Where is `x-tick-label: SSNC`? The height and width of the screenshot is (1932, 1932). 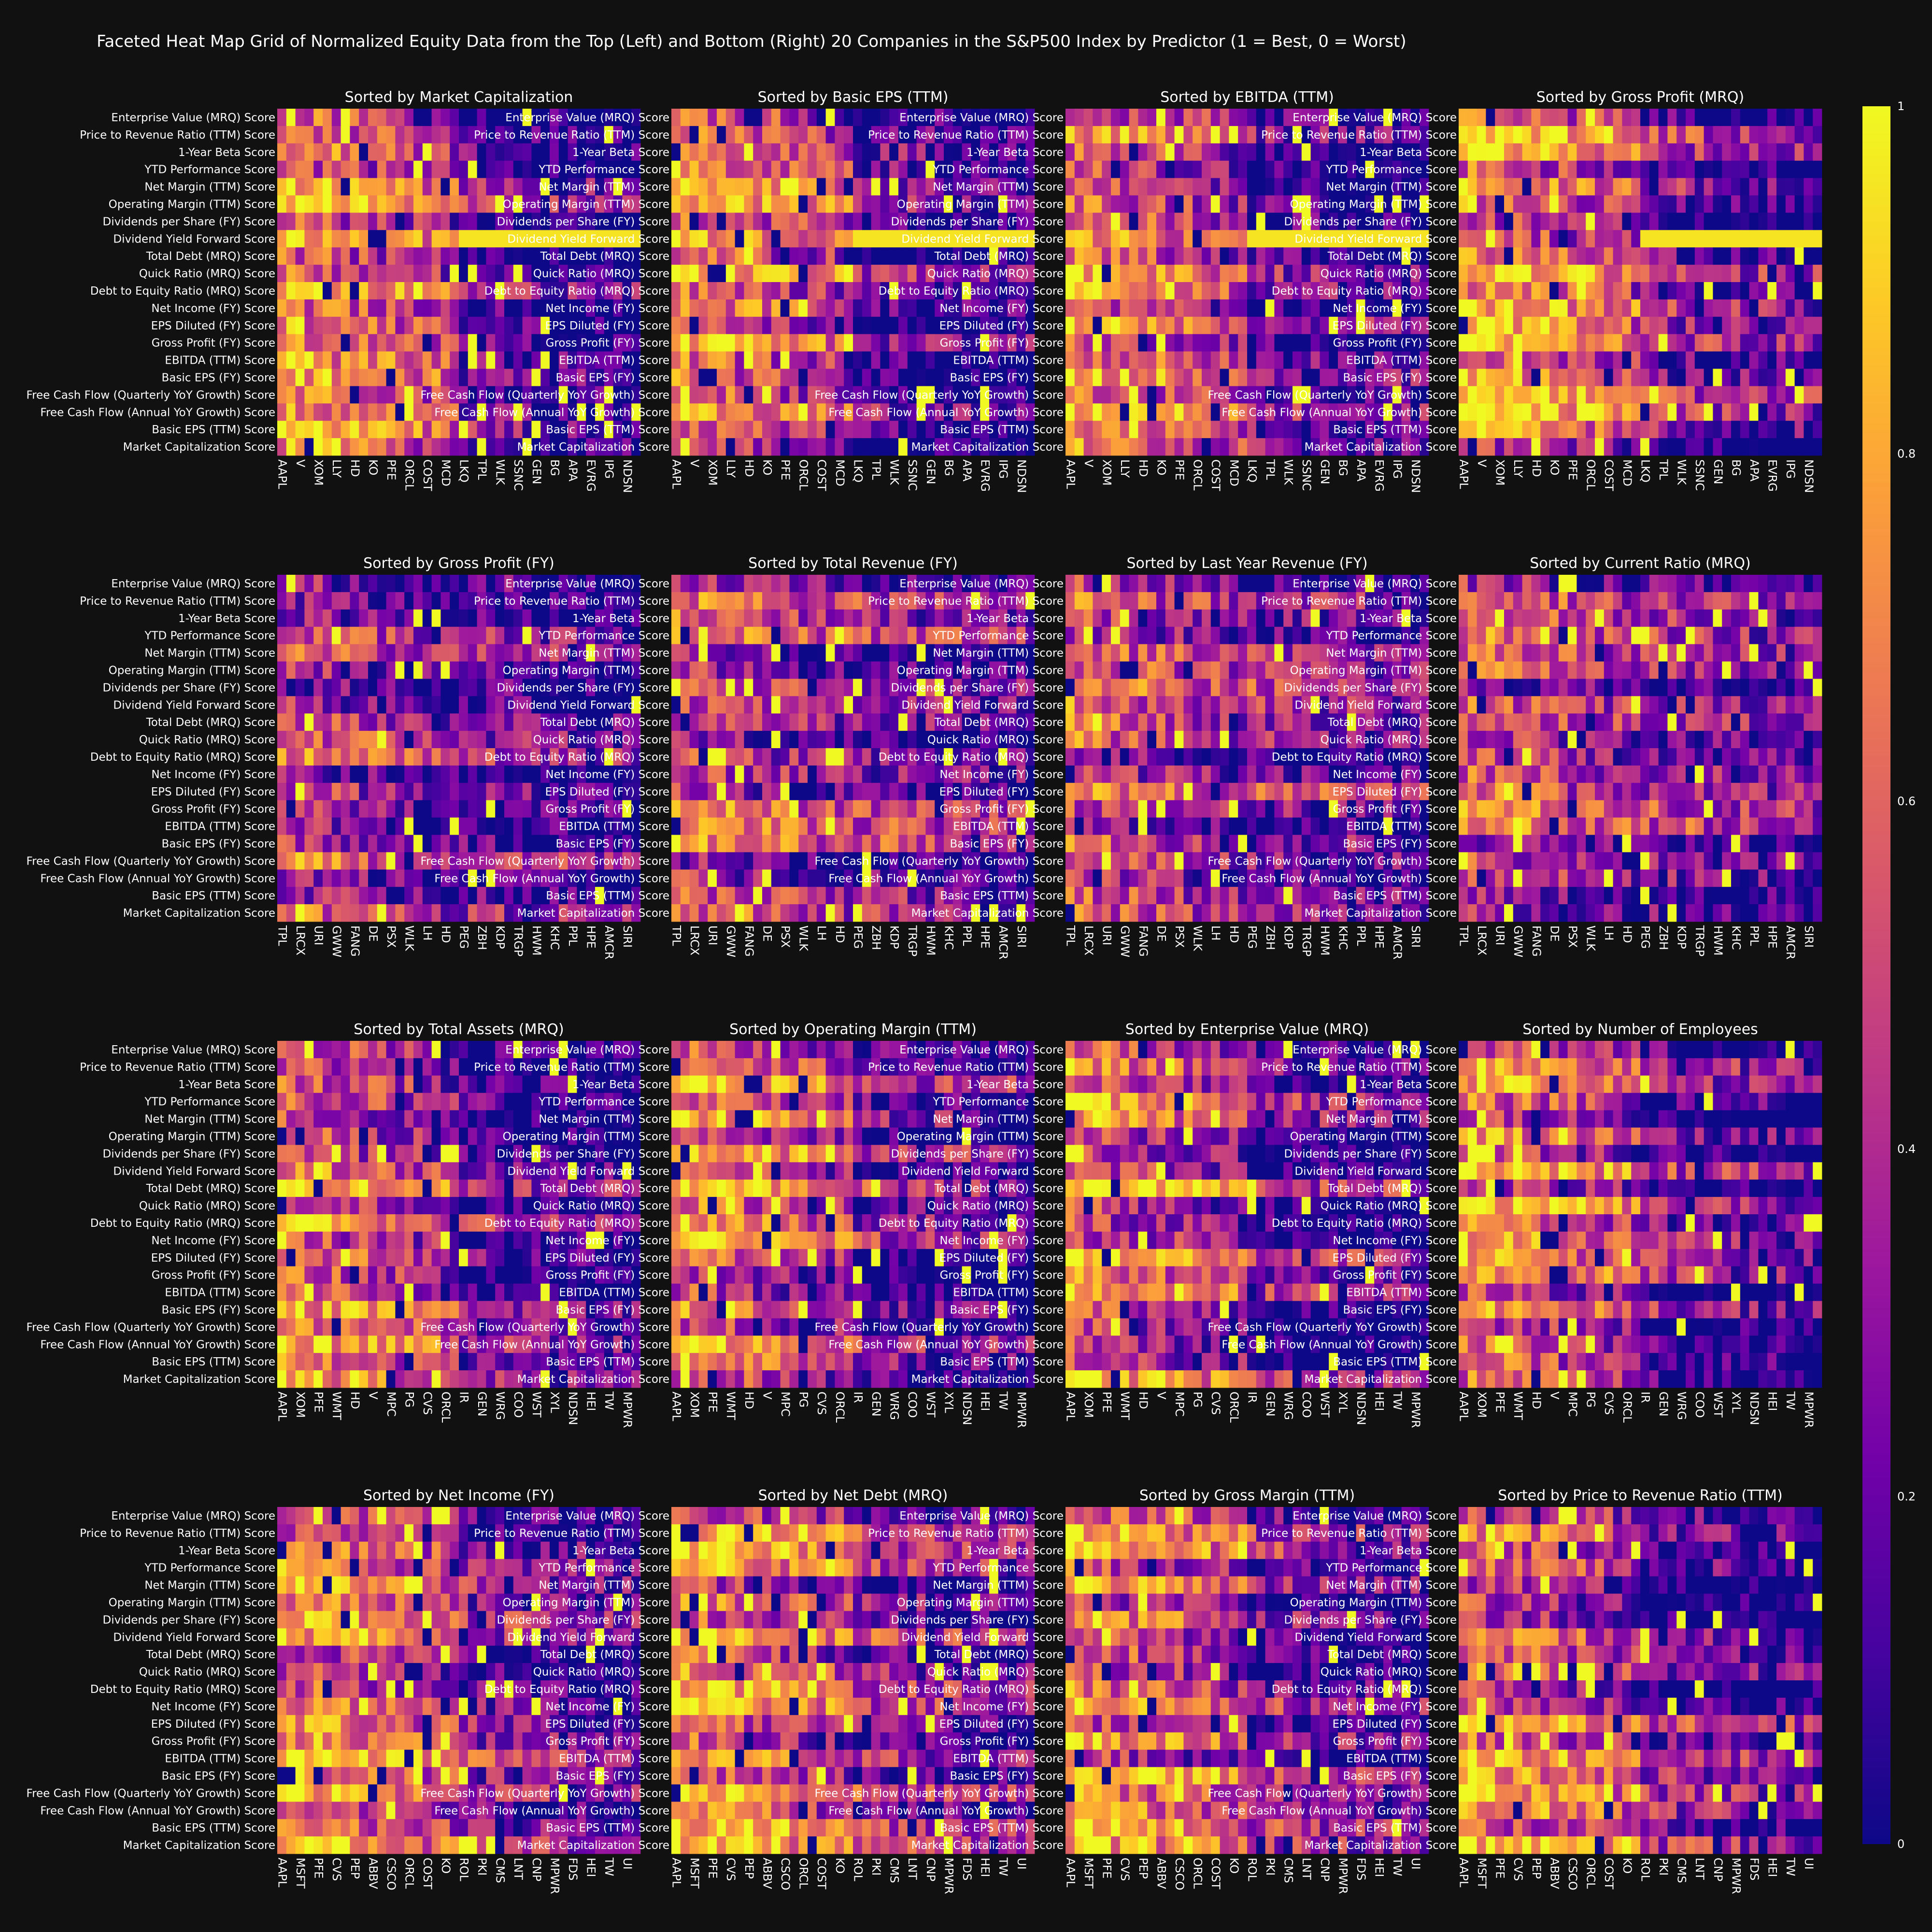 x-tick-label: SSNC is located at coordinates (1306, 475).